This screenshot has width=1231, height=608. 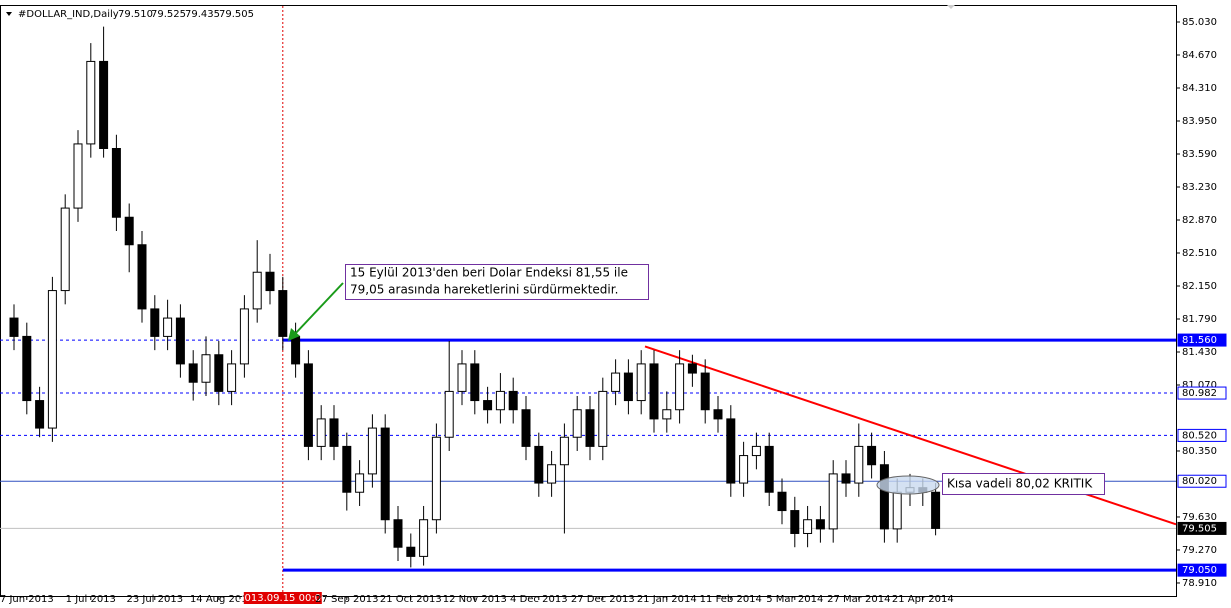 I want to click on highlight-ellipse, so click(x=908, y=485).